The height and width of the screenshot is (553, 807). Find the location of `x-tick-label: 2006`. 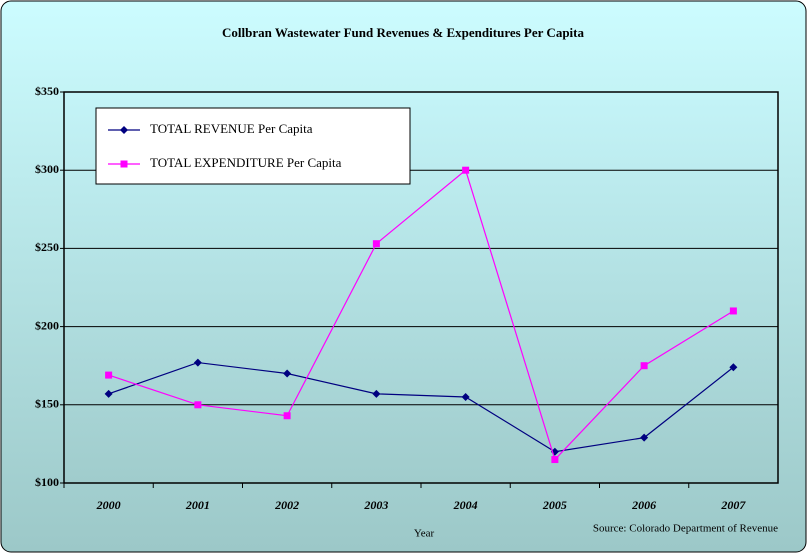

x-tick-label: 2006 is located at coordinates (643, 505).